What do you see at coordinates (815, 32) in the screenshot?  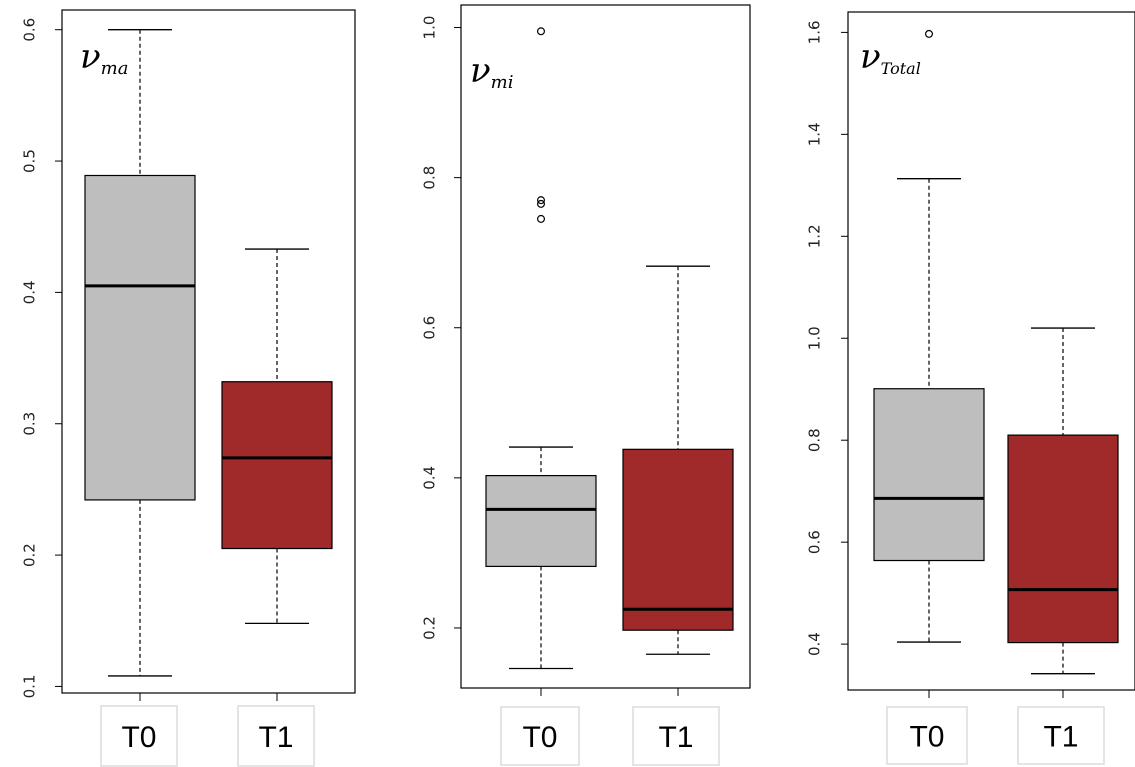 I see `y-tick-label: 1.6` at bounding box center [815, 32].